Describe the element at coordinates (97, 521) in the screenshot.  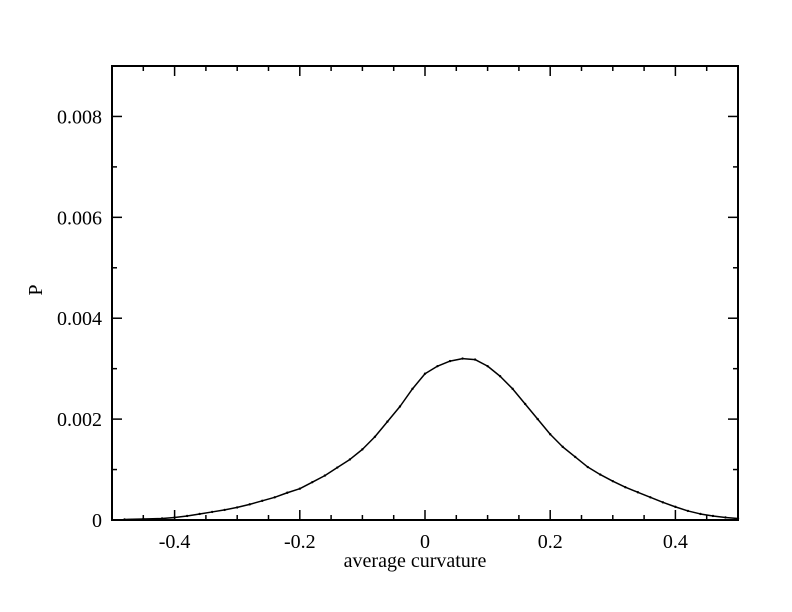
I see `y-tick-label: 0` at that location.